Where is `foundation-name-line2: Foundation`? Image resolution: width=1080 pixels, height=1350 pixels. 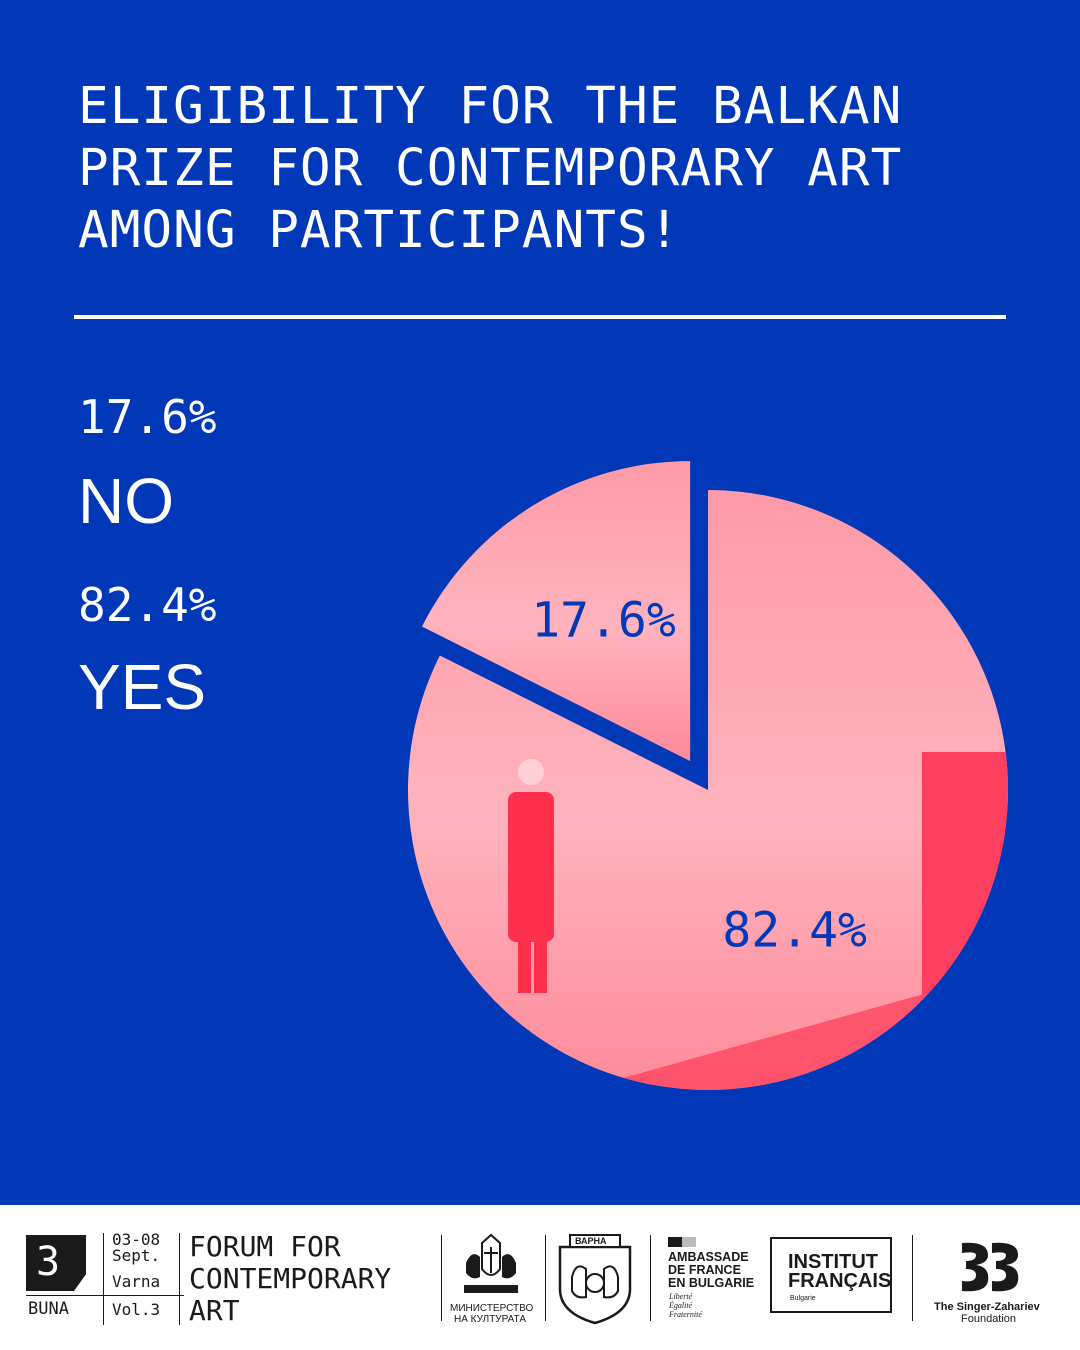 foundation-name-line2: Foundation is located at coordinates (989, 1319).